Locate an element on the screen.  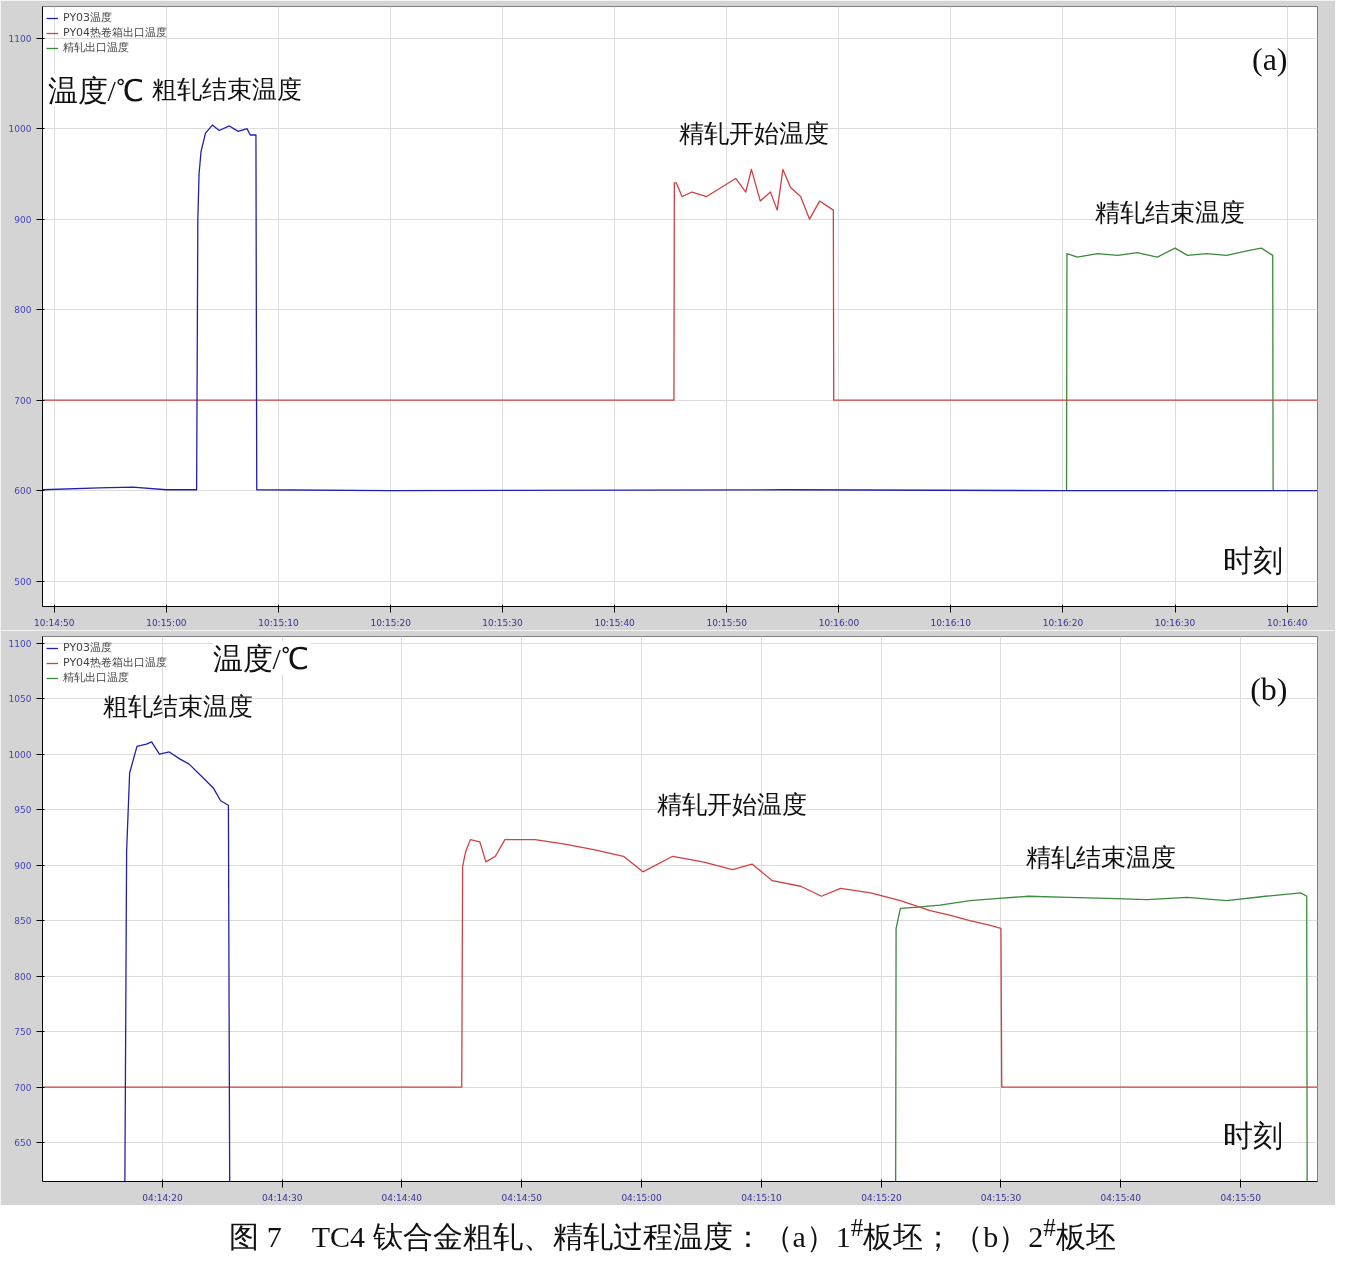
x-tick-label: 10:15:20 is located at coordinates (391, 622).